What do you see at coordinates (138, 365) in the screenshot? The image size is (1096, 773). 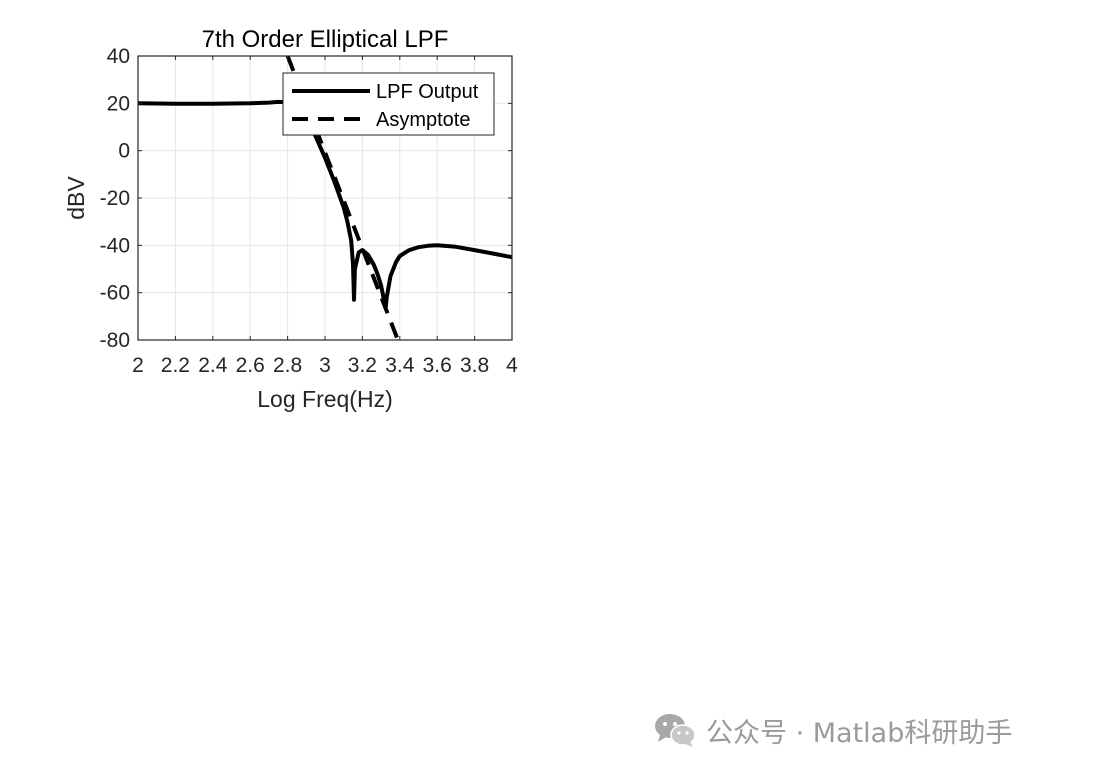 I see `x-tick-label: 2` at bounding box center [138, 365].